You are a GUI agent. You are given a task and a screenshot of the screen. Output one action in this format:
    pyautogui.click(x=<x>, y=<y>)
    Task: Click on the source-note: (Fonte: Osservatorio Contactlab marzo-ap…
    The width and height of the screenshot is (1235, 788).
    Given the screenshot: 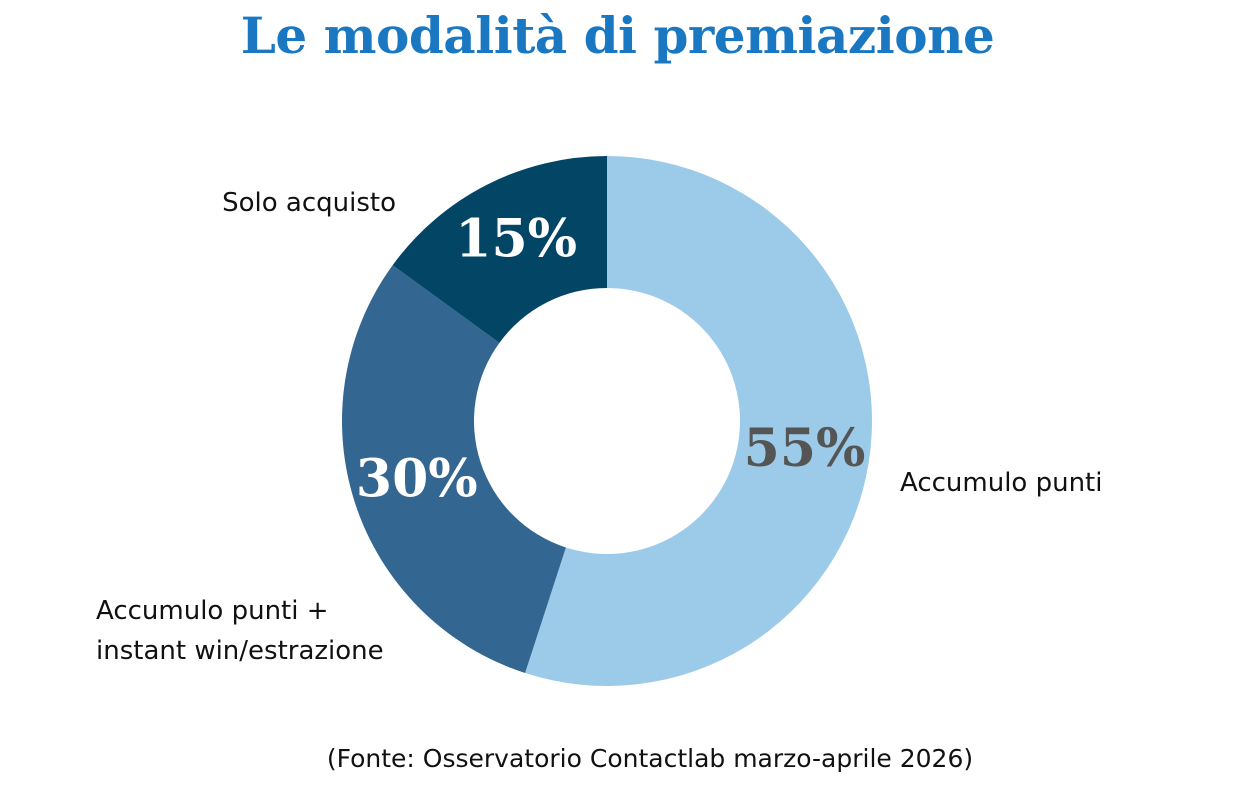 What is the action you would take?
    pyautogui.click(x=650, y=758)
    